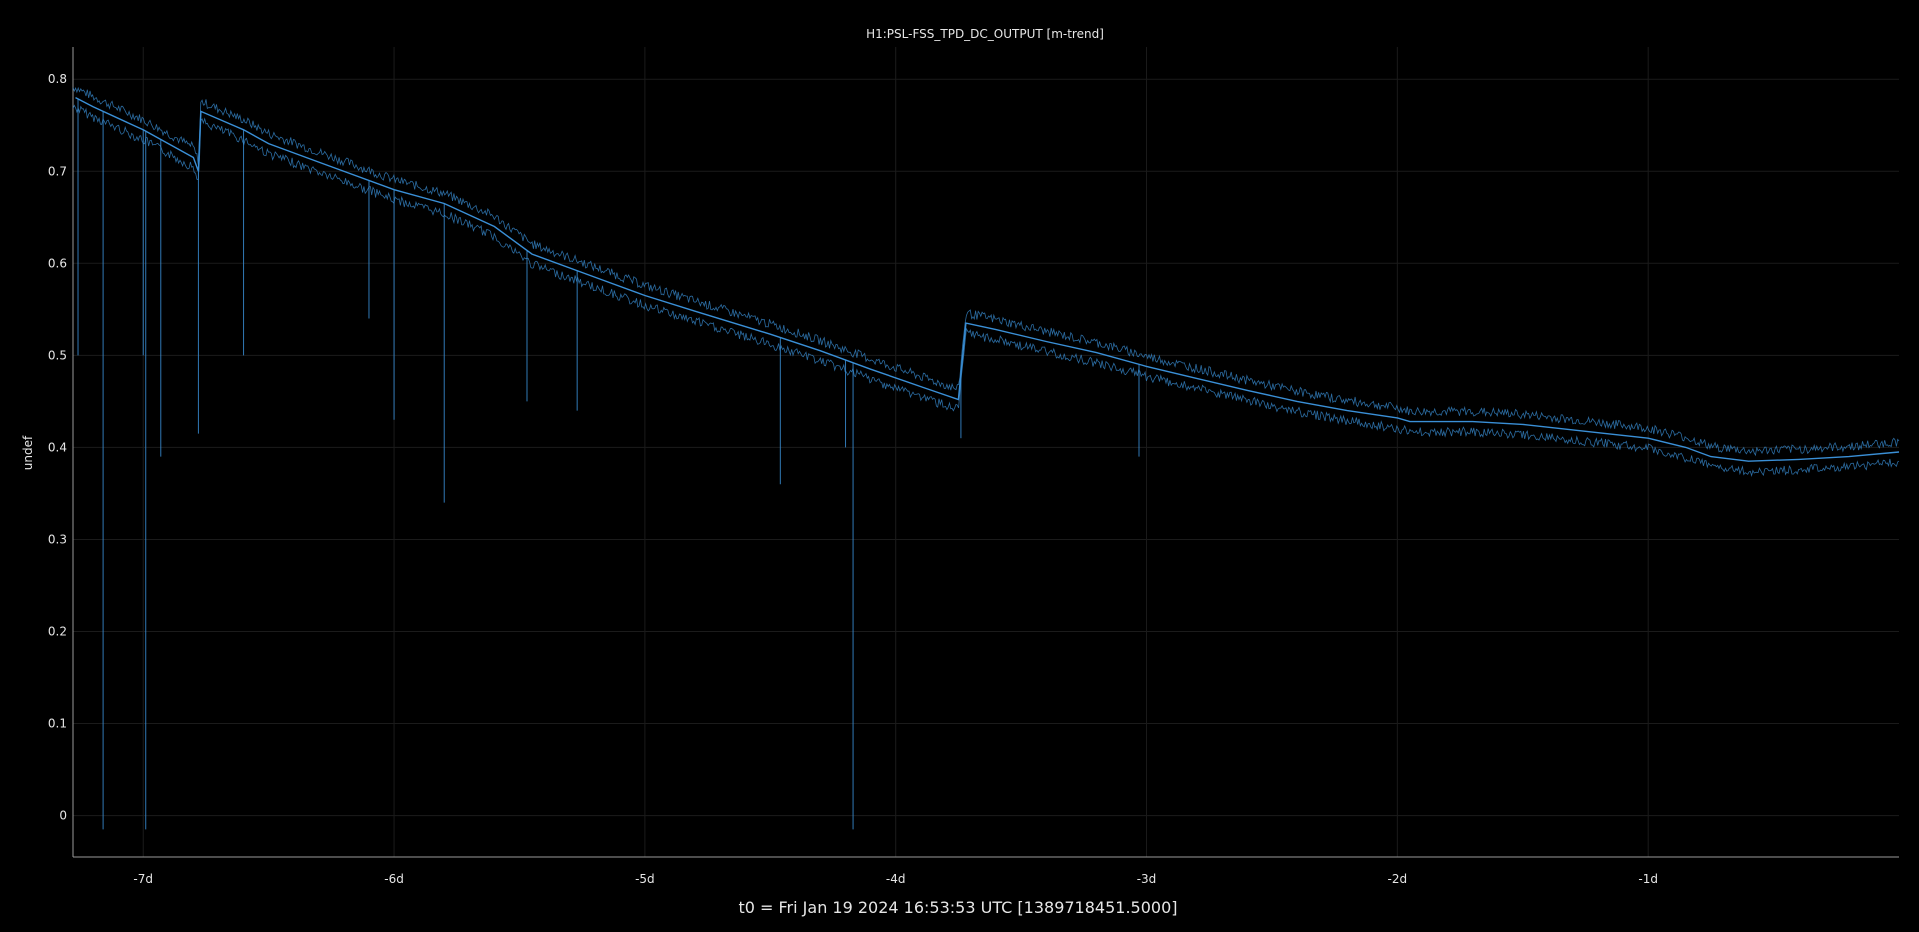  I want to click on x-tick-label: -4d, so click(896, 879).